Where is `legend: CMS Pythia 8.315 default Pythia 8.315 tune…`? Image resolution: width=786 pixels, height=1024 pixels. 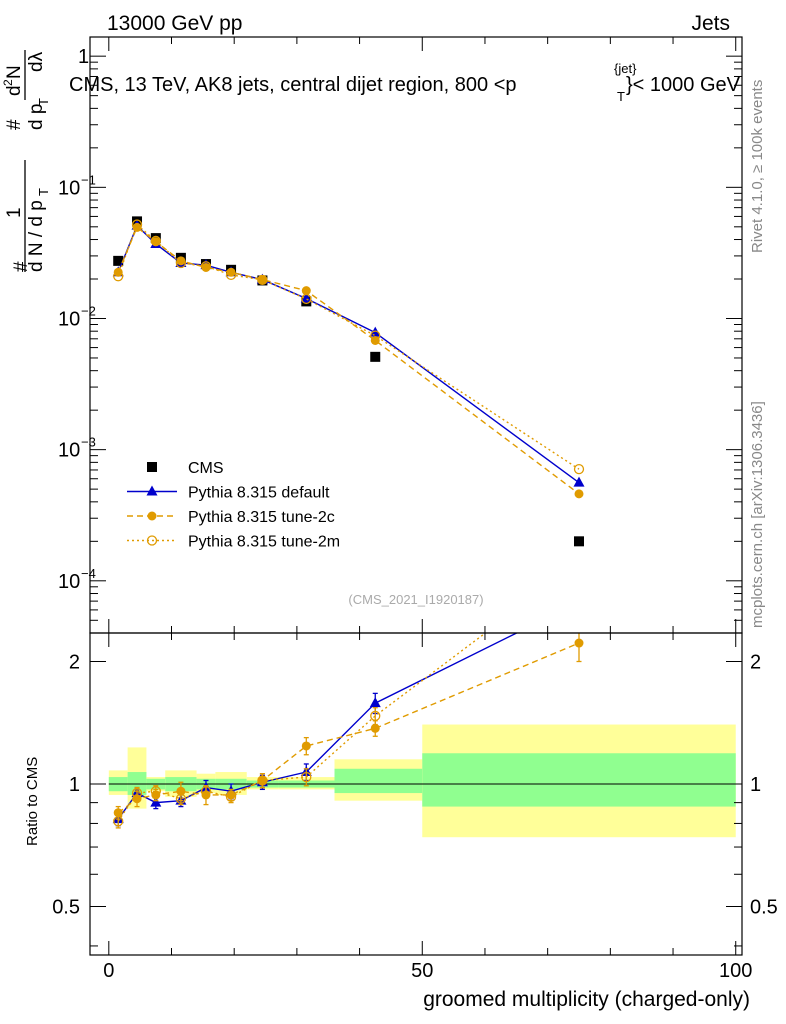
legend: CMS Pythia 8.315 default Pythia 8.315 tune… is located at coordinates (233, 505).